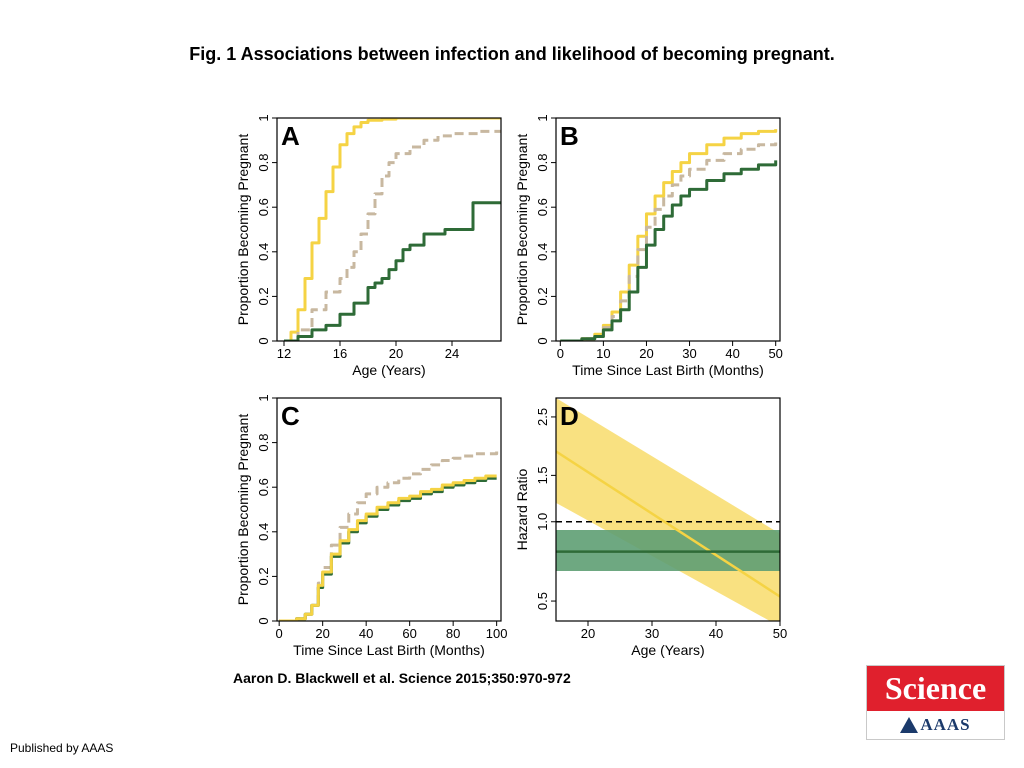 Image resolution: width=1024 pixels, height=768 pixels. Describe the element at coordinates (522, 509) in the screenshot. I see `y-axis-label: Hazard Ratio` at that location.